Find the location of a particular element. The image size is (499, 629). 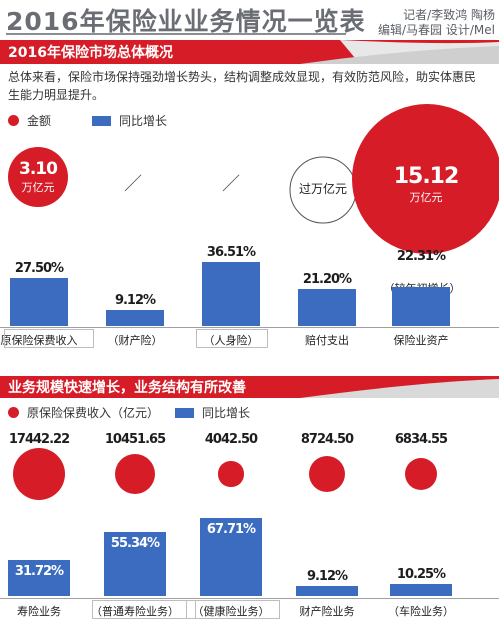

amount-text-claims: 过万亿元 is located at coordinates (322, 189).